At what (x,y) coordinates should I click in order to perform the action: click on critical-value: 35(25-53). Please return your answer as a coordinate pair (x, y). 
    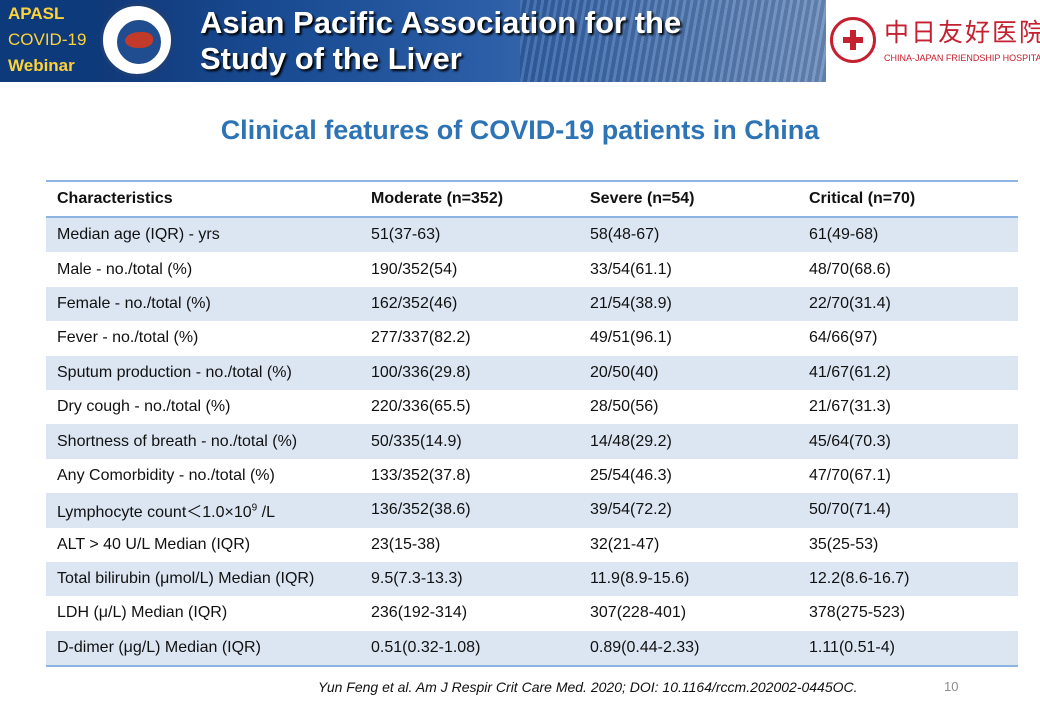
    Looking at the image, I should click on (908, 544).